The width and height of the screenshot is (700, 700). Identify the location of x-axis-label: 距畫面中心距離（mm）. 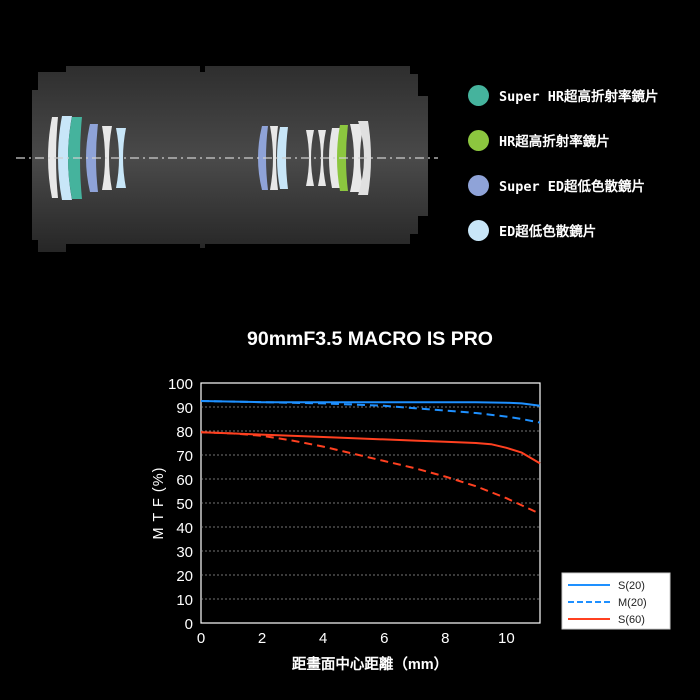
(370, 664).